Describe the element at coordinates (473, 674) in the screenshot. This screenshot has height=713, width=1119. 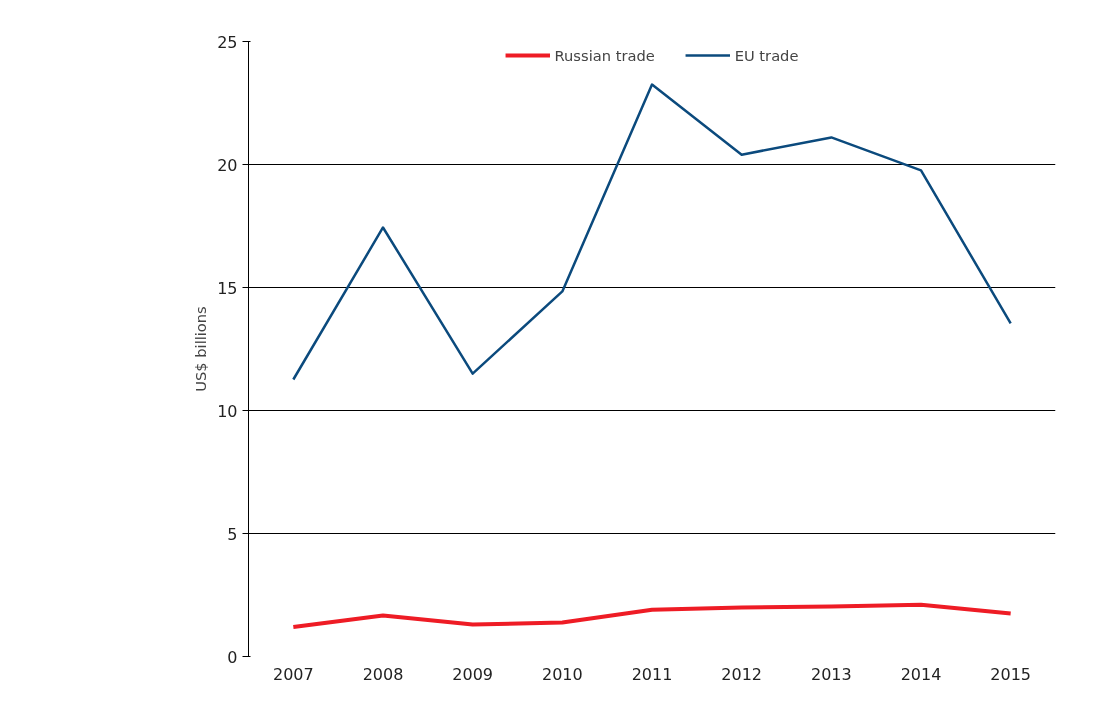
I see `x-tick-label: 2009` at that location.